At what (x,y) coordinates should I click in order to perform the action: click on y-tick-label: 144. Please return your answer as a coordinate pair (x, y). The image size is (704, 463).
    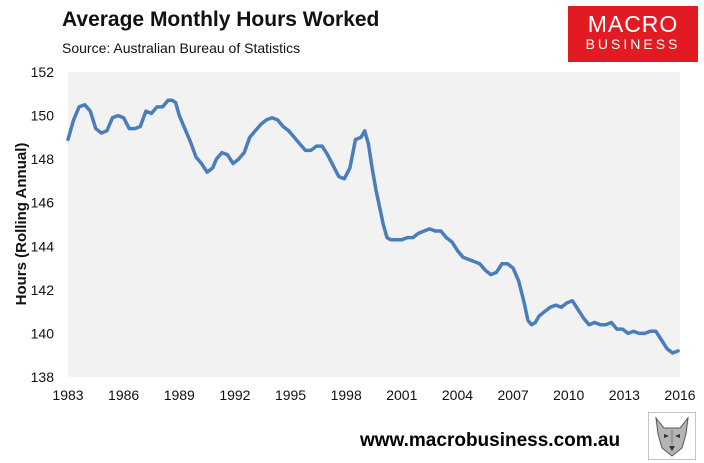
    Looking at the image, I should click on (43, 246).